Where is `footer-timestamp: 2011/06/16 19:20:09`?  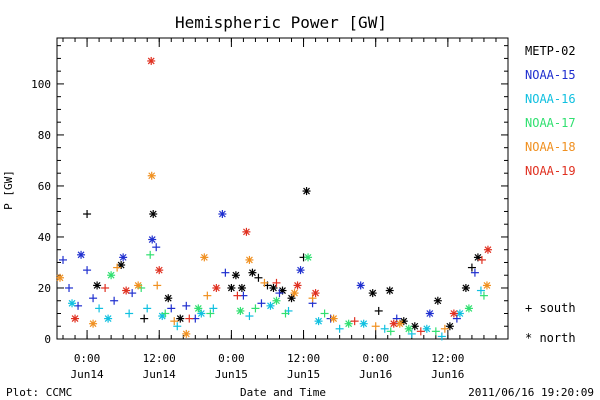
footer-timestamp: 2011/06/16 19:20:09 is located at coordinates (531, 392).